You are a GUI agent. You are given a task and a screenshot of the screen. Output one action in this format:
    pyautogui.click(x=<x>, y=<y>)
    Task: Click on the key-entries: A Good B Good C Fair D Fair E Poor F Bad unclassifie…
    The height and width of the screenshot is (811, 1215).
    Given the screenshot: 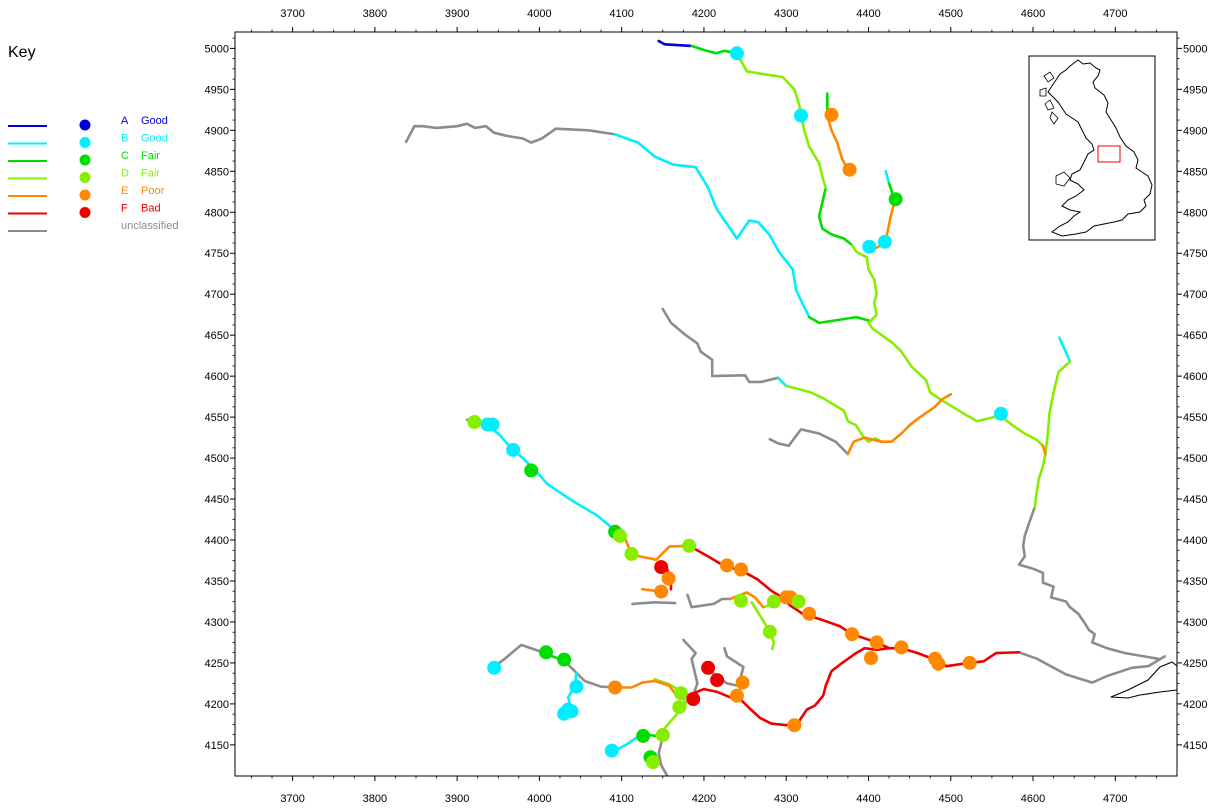 What is the action you would take?
    pyautogui.click(x=93, y=173)
    